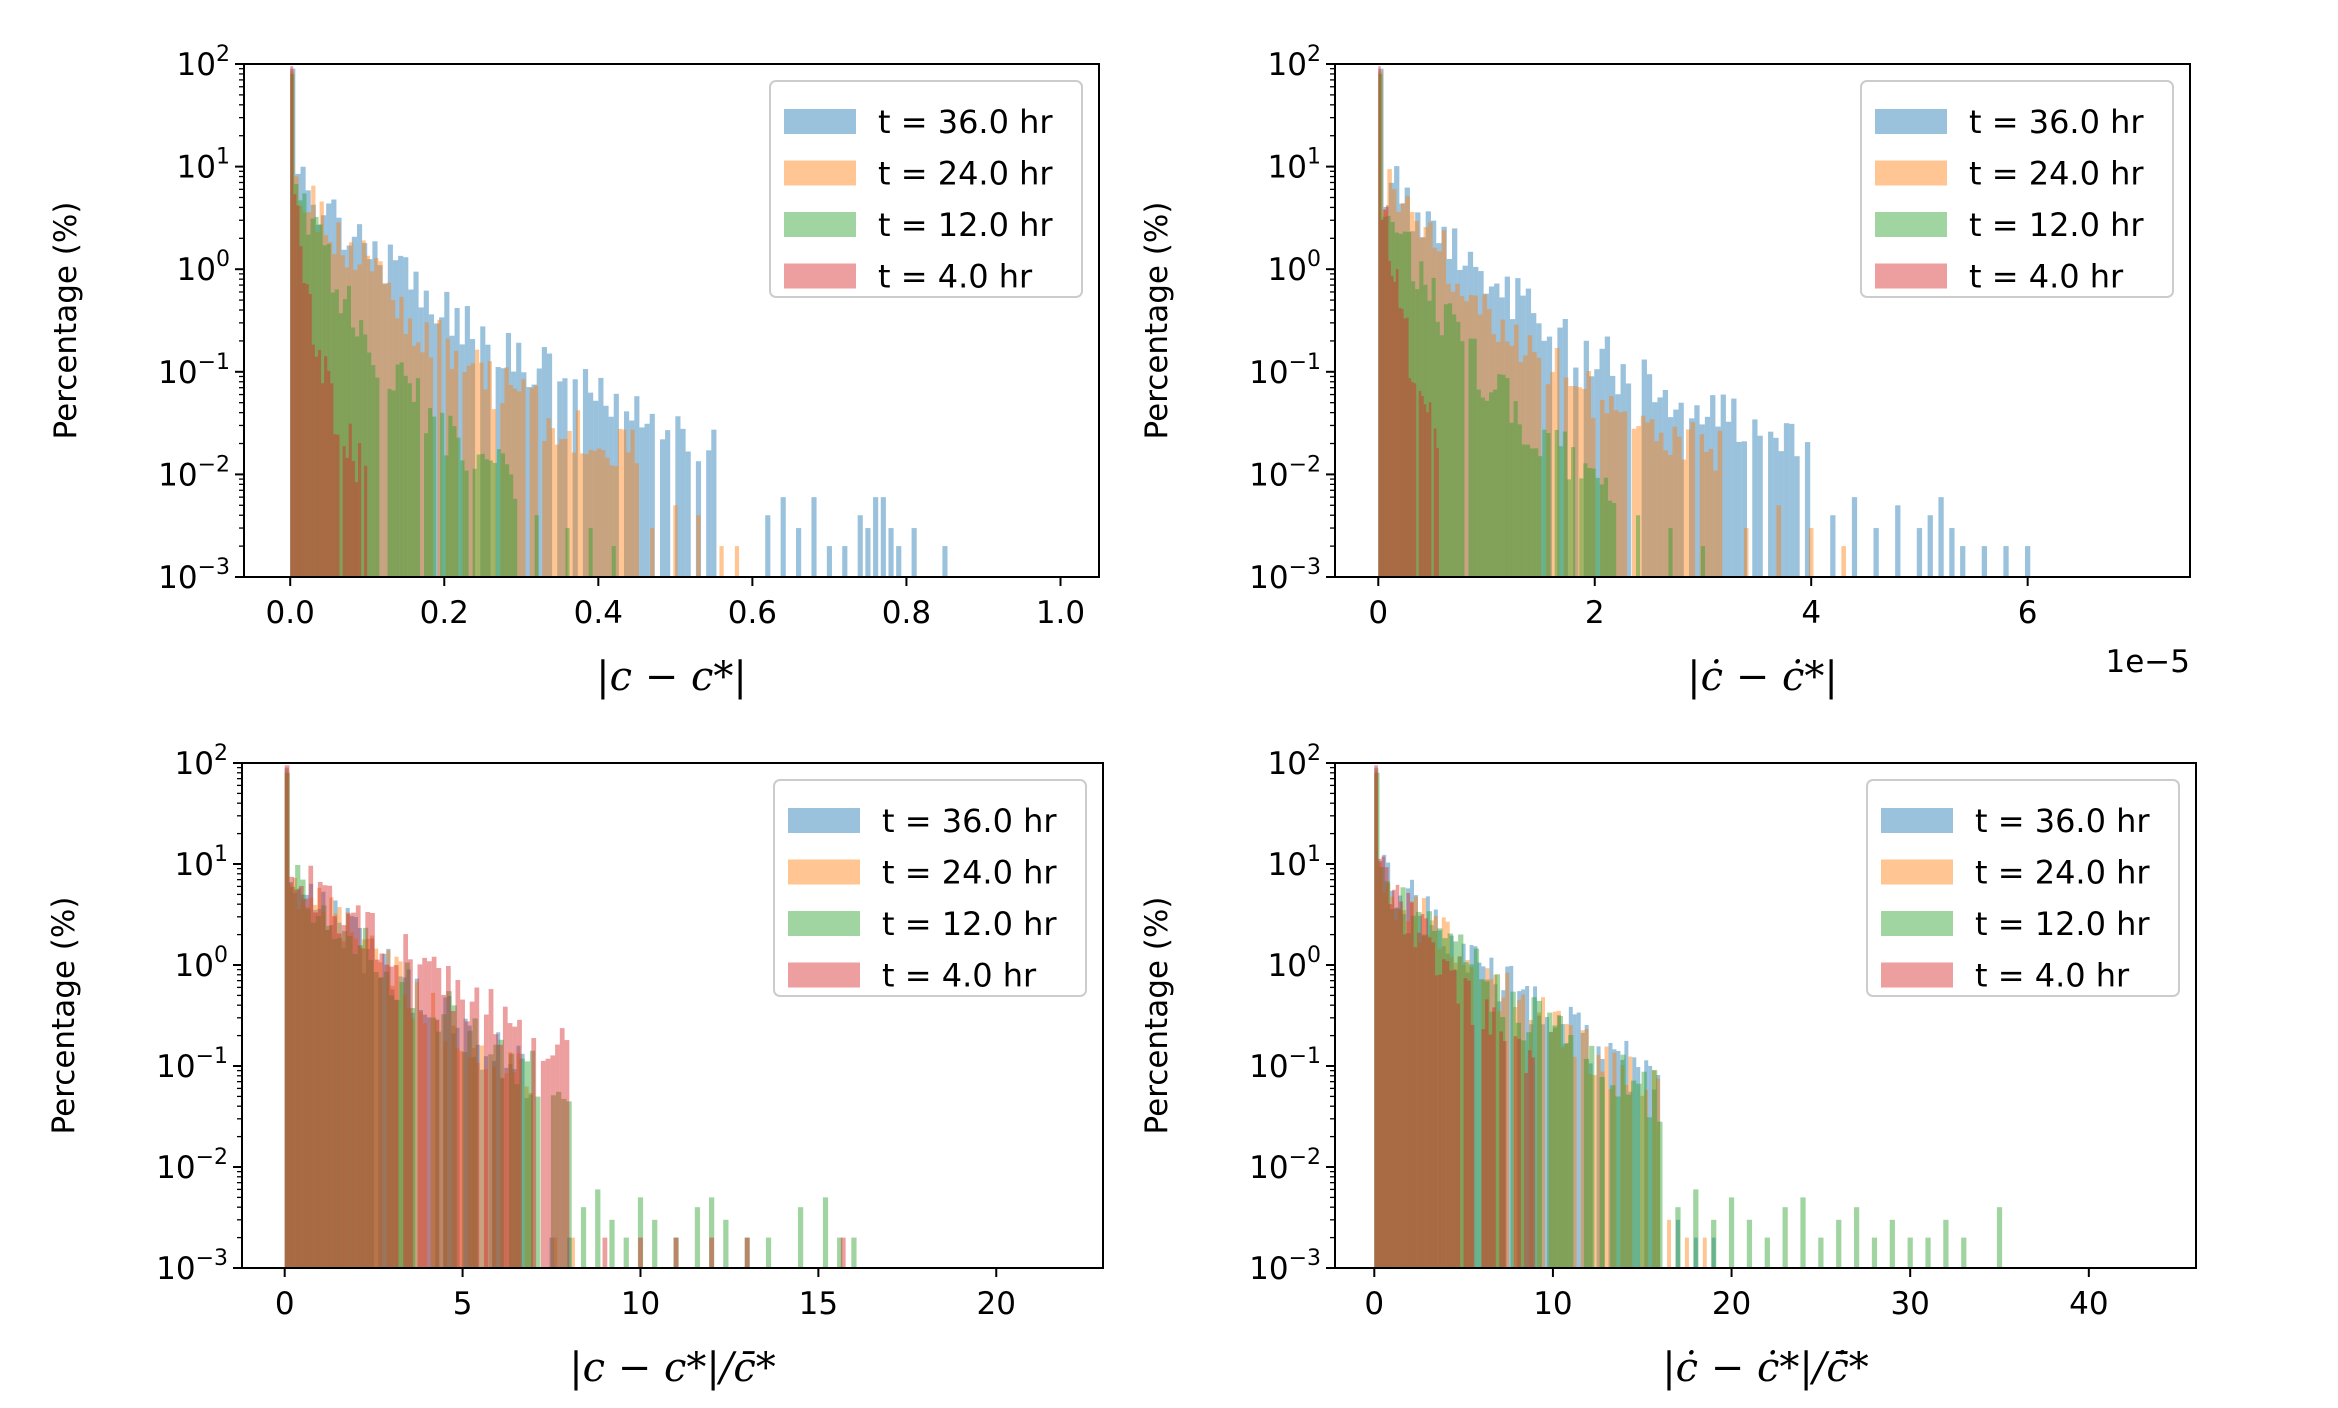 The image size is (2338, 1408). I want to click on legend-label: t = 12.0 hr, so click(965, 225).